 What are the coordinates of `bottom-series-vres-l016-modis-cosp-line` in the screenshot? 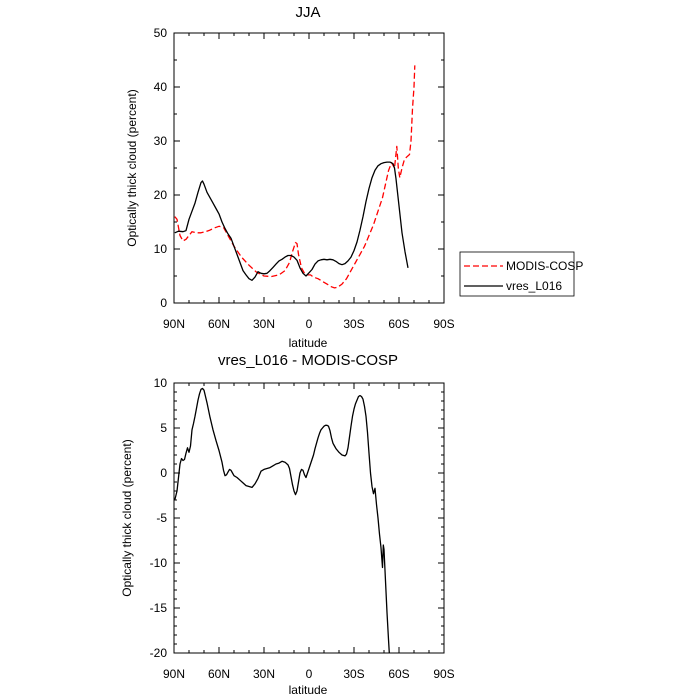 It's located at (282, 520).